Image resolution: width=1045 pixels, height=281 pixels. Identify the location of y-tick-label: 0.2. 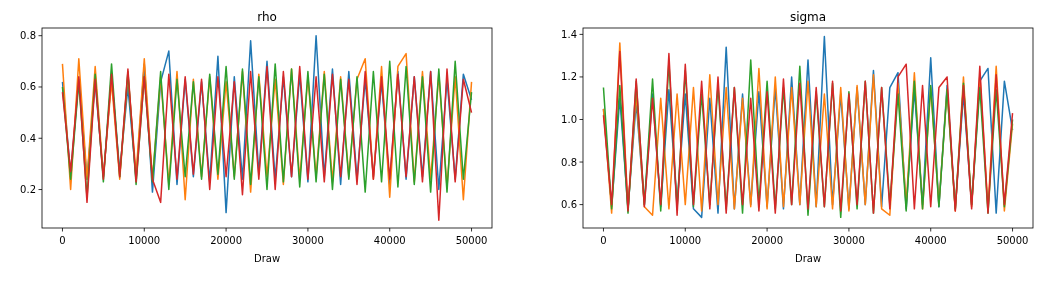
(28, 190).